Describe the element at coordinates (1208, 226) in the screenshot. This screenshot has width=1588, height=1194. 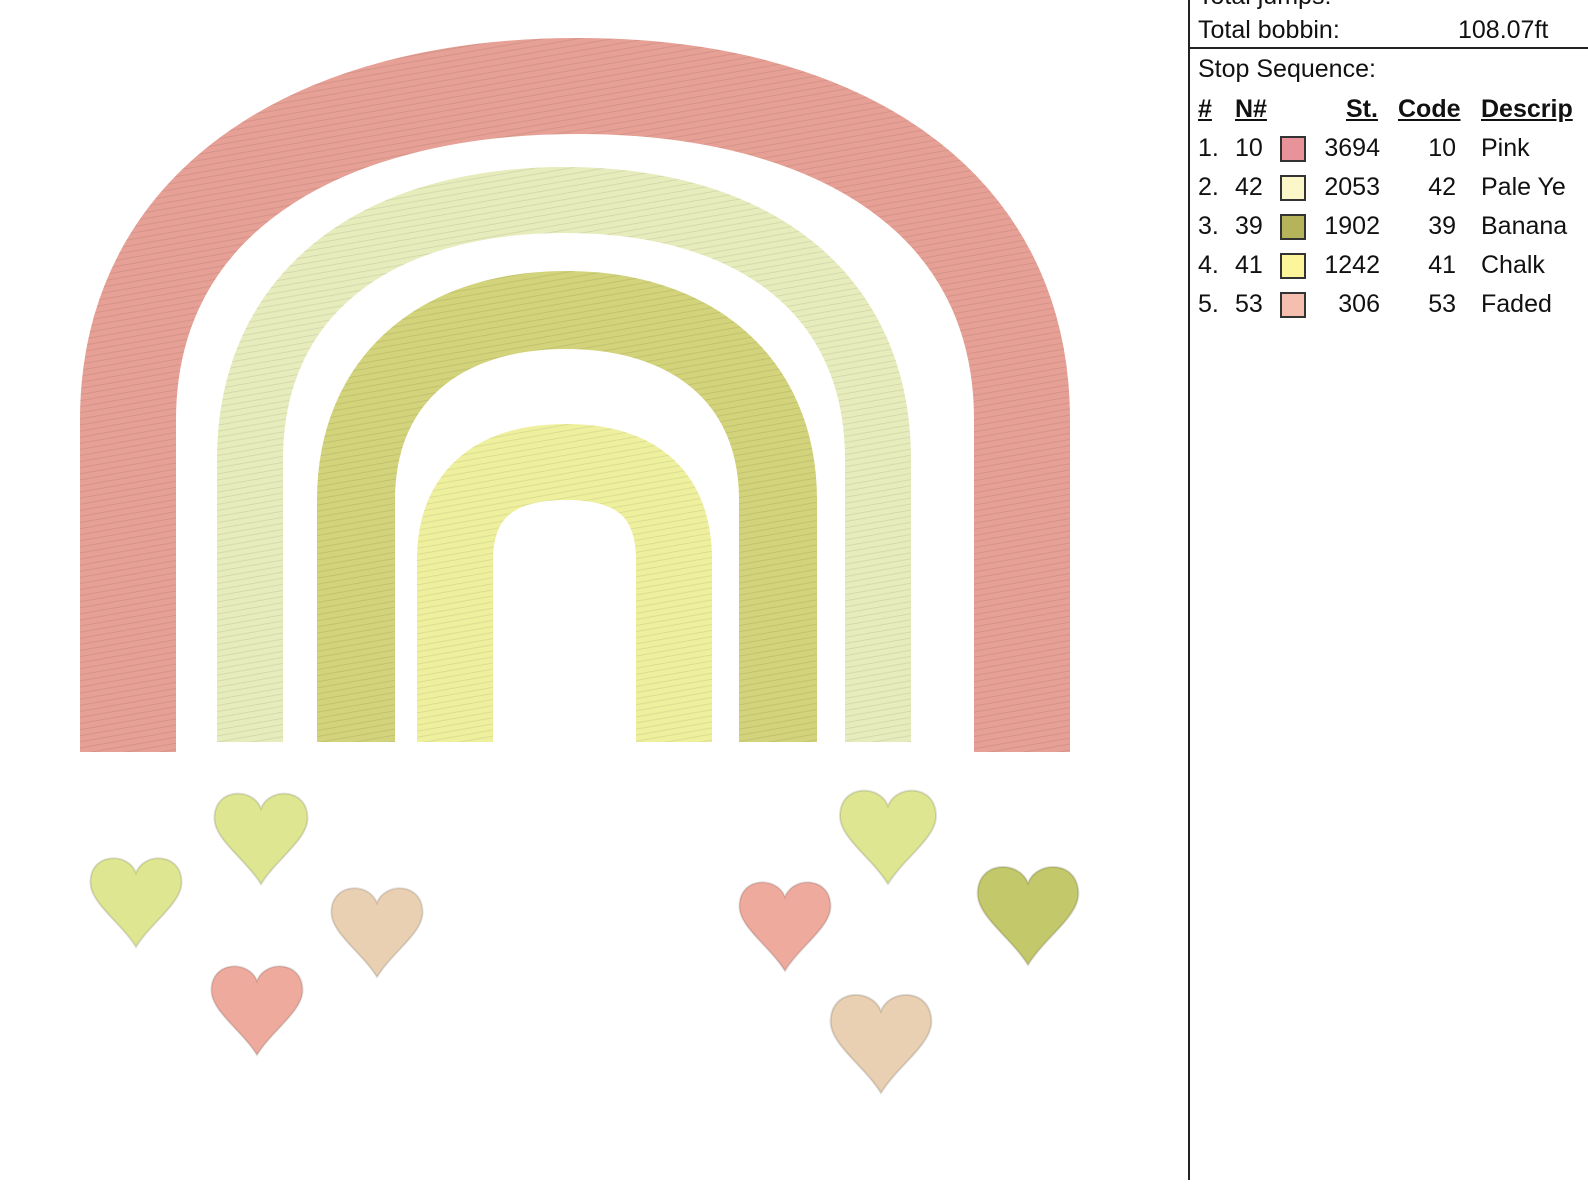
I see `row-number: 3.` at that location.